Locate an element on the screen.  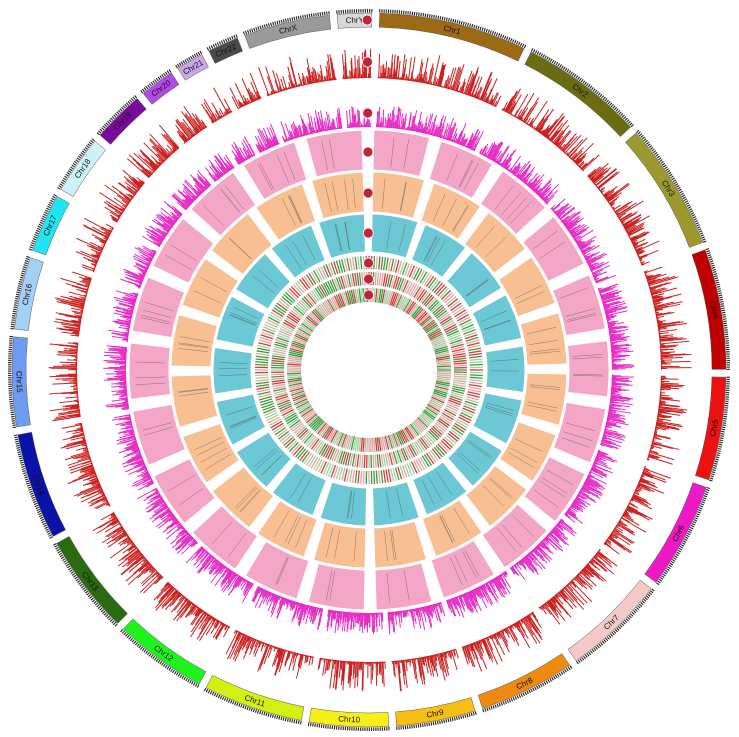
chromosome-label-chrx: ChrX is located at coordinates (288, 29).